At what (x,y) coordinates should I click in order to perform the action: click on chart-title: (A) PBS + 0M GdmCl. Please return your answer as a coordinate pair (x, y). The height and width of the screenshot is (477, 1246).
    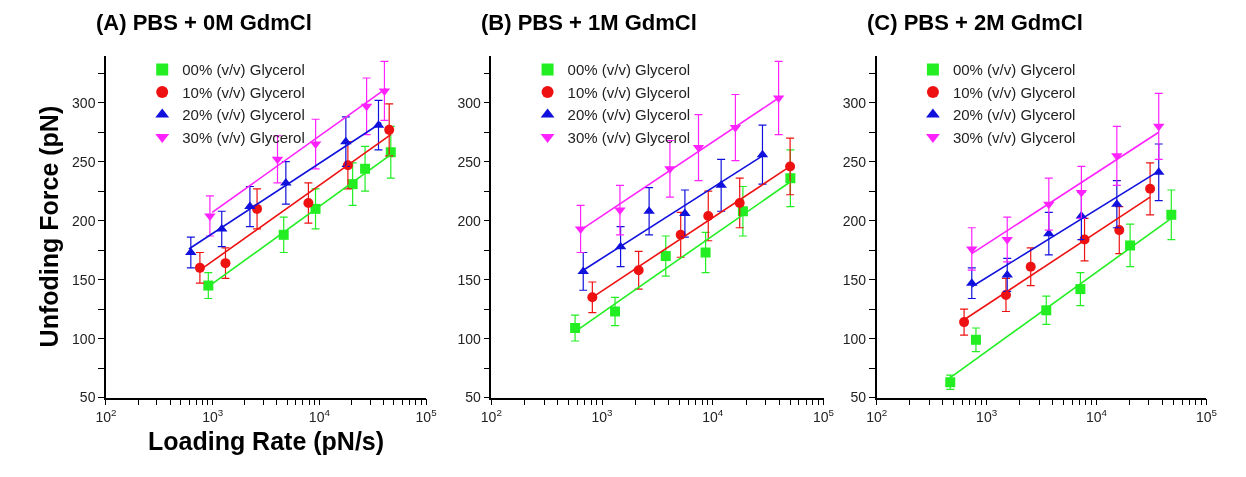
    Looking at the image, I should click on (204, 22).